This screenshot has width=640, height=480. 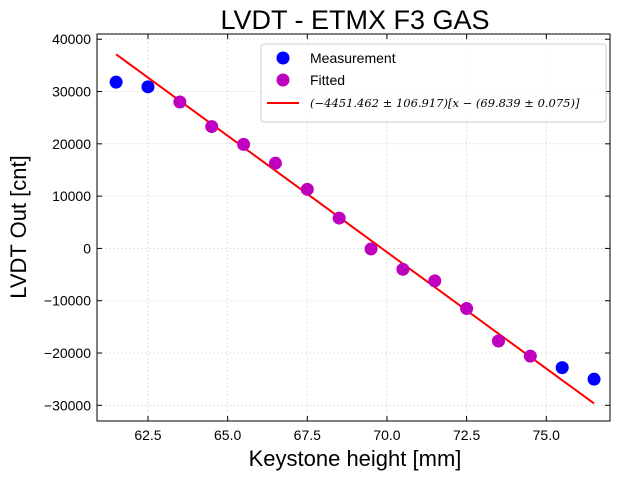 I want to click on y-axis-label: LVDT Out [cnt], so click(x=18, y=226).